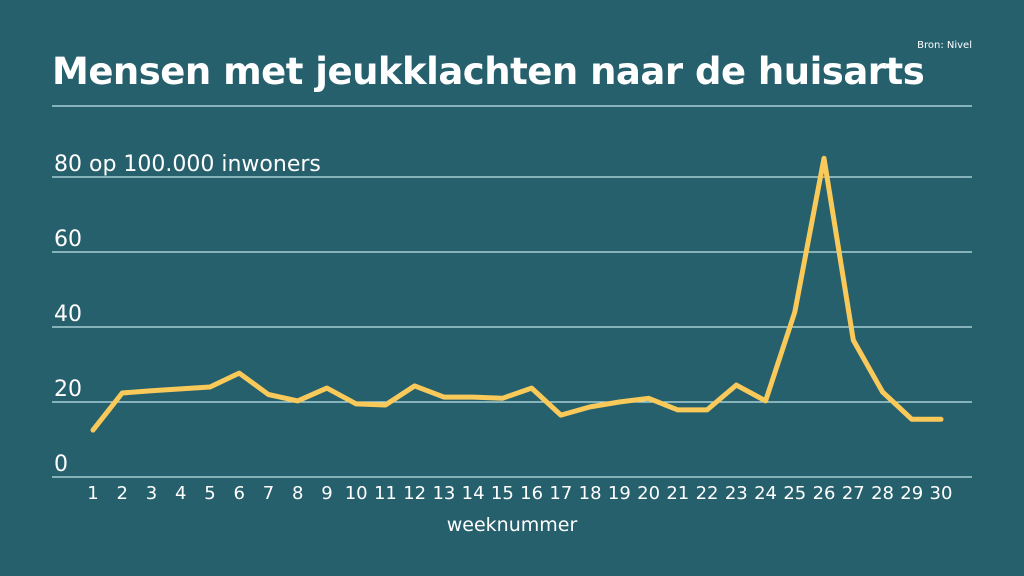  Describe the element at coordinates (941, 493) in the screenshot. I see `x-tick-label: 30` at that location.